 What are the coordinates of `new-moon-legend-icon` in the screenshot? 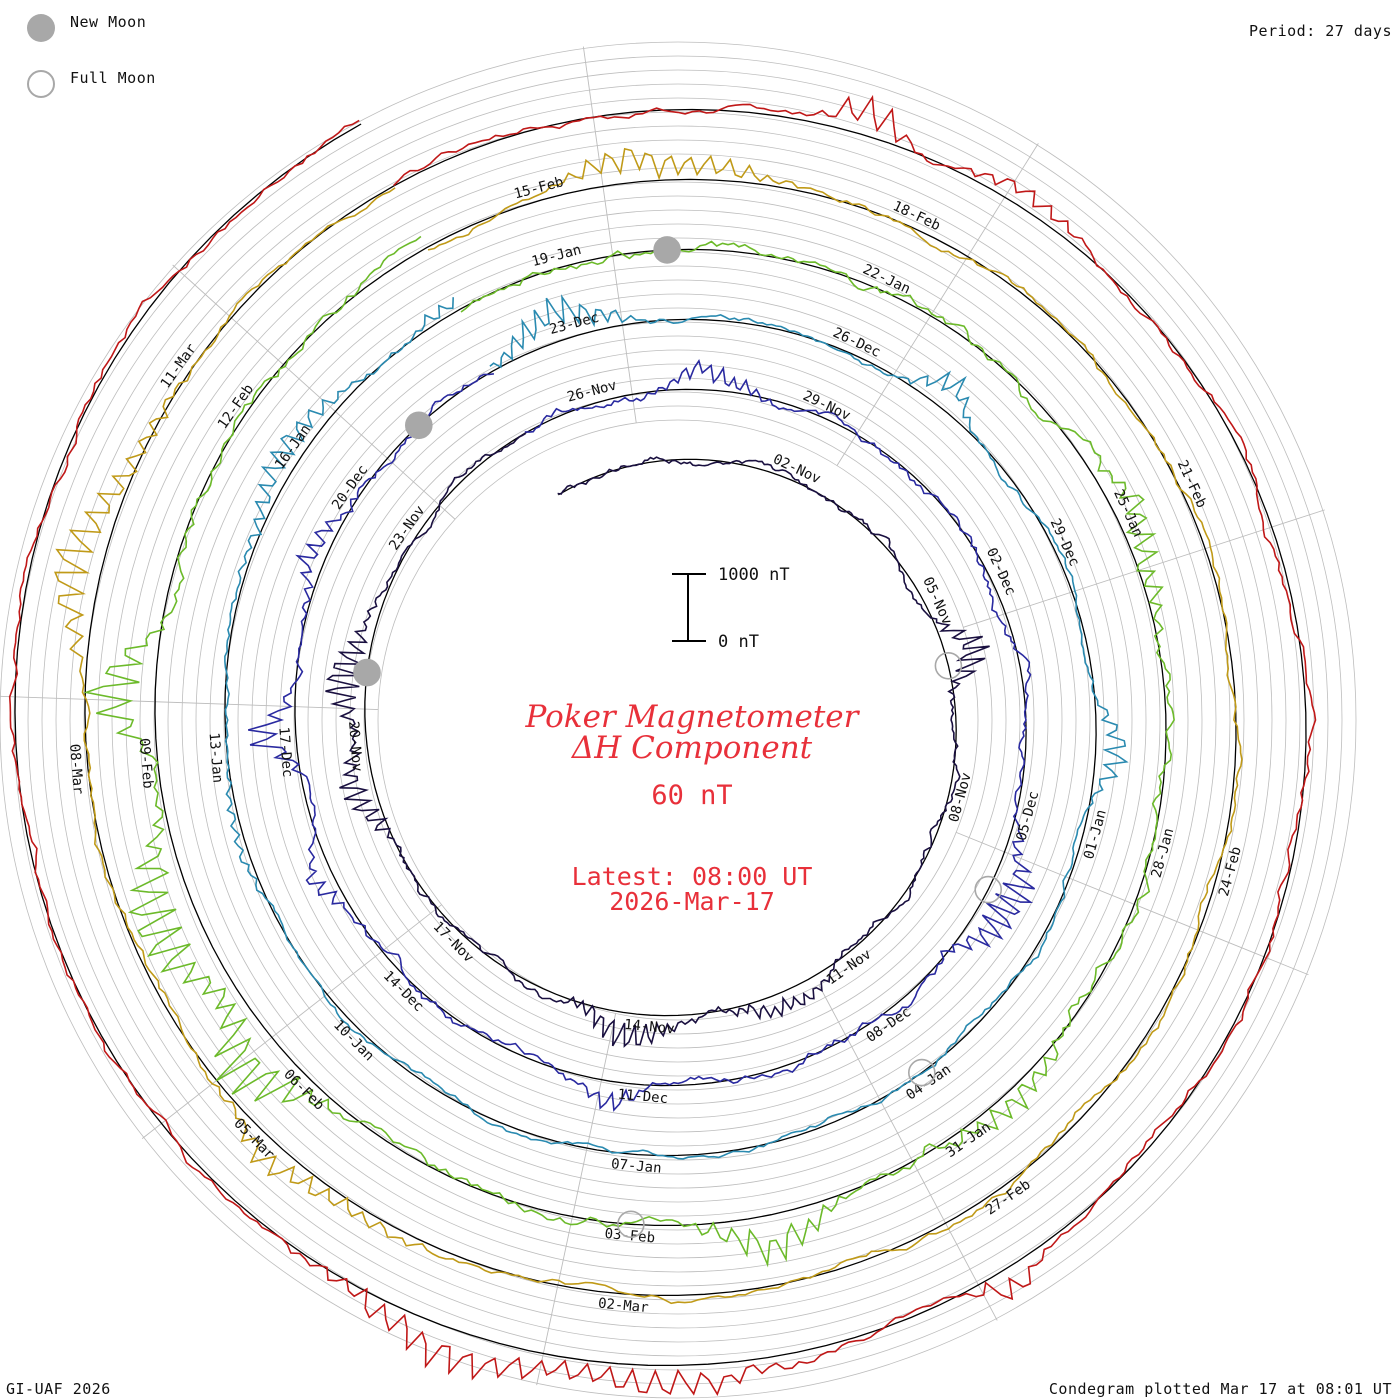 It's located at (41, 28).